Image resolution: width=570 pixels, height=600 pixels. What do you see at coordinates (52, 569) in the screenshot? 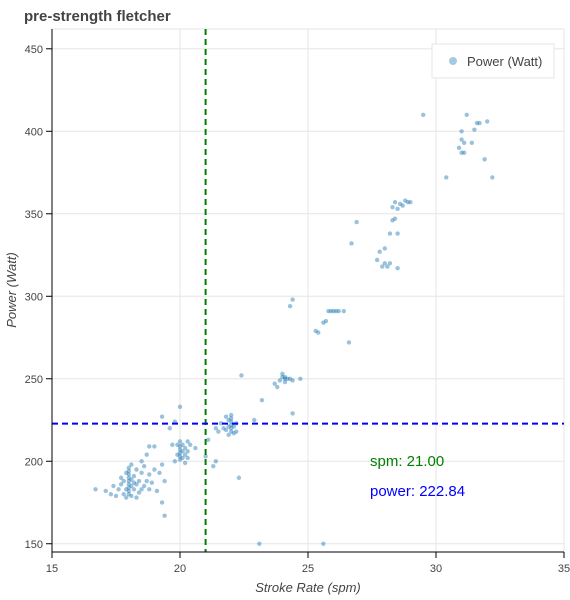
I see `x-tick-label: 15` at bounding box center [52, 569].